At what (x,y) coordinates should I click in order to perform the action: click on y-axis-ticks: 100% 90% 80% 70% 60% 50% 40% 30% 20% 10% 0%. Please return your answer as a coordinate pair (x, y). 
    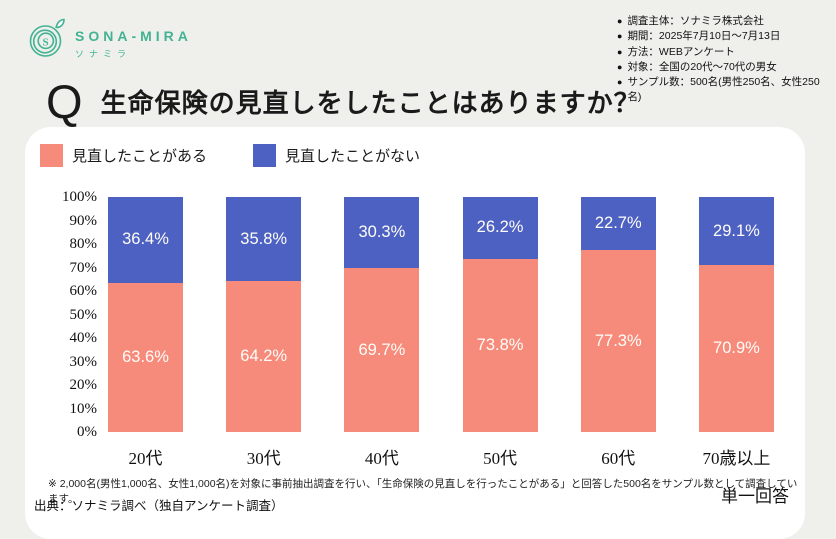
    Looking at the image, I should click on (61, 314).